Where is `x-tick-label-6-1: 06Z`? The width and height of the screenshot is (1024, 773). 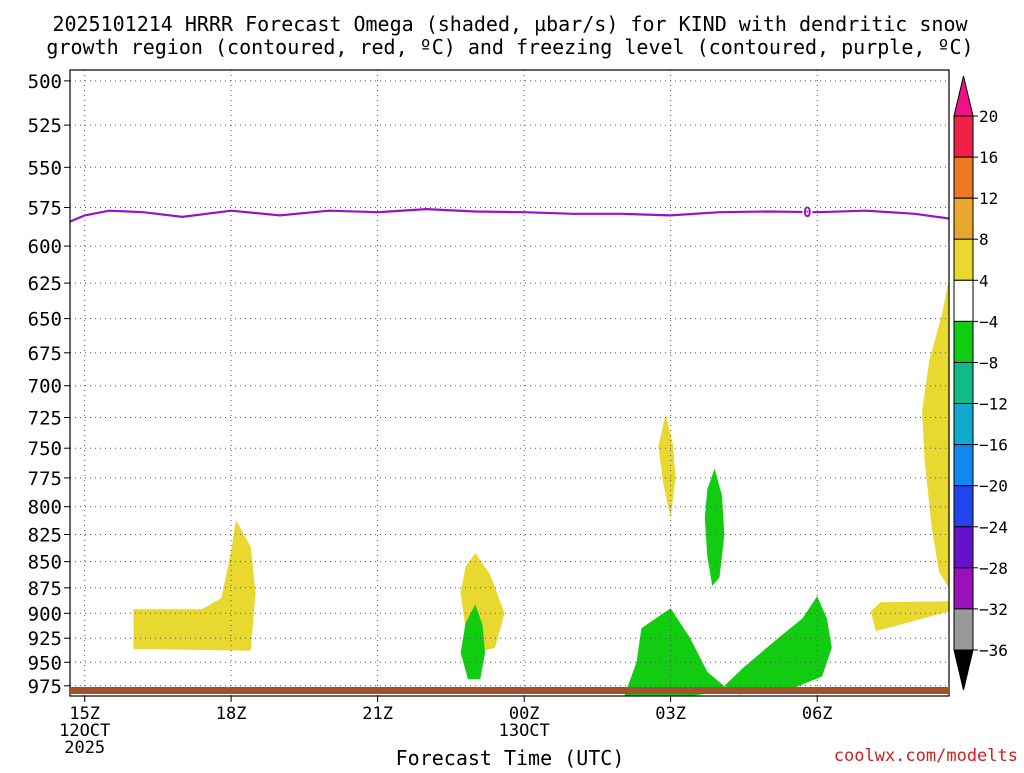 x-tick-label-6-1: 06Z is located at coordinates (817, 714).